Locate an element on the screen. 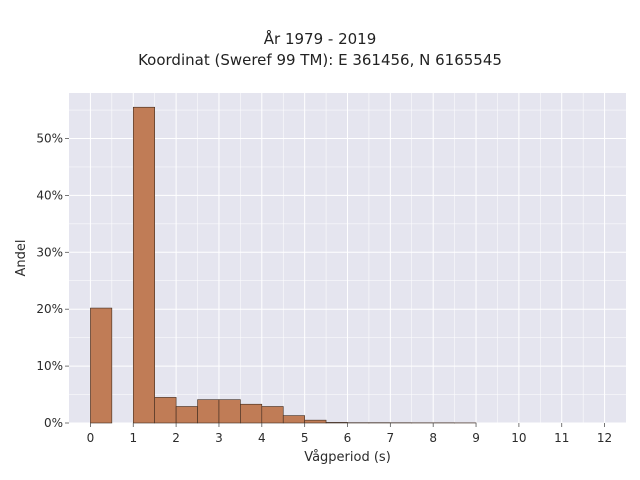 This screenshot has height=480, width=640. x-axis-label: Vågperiod (s) is located at coordinates (347, 457).